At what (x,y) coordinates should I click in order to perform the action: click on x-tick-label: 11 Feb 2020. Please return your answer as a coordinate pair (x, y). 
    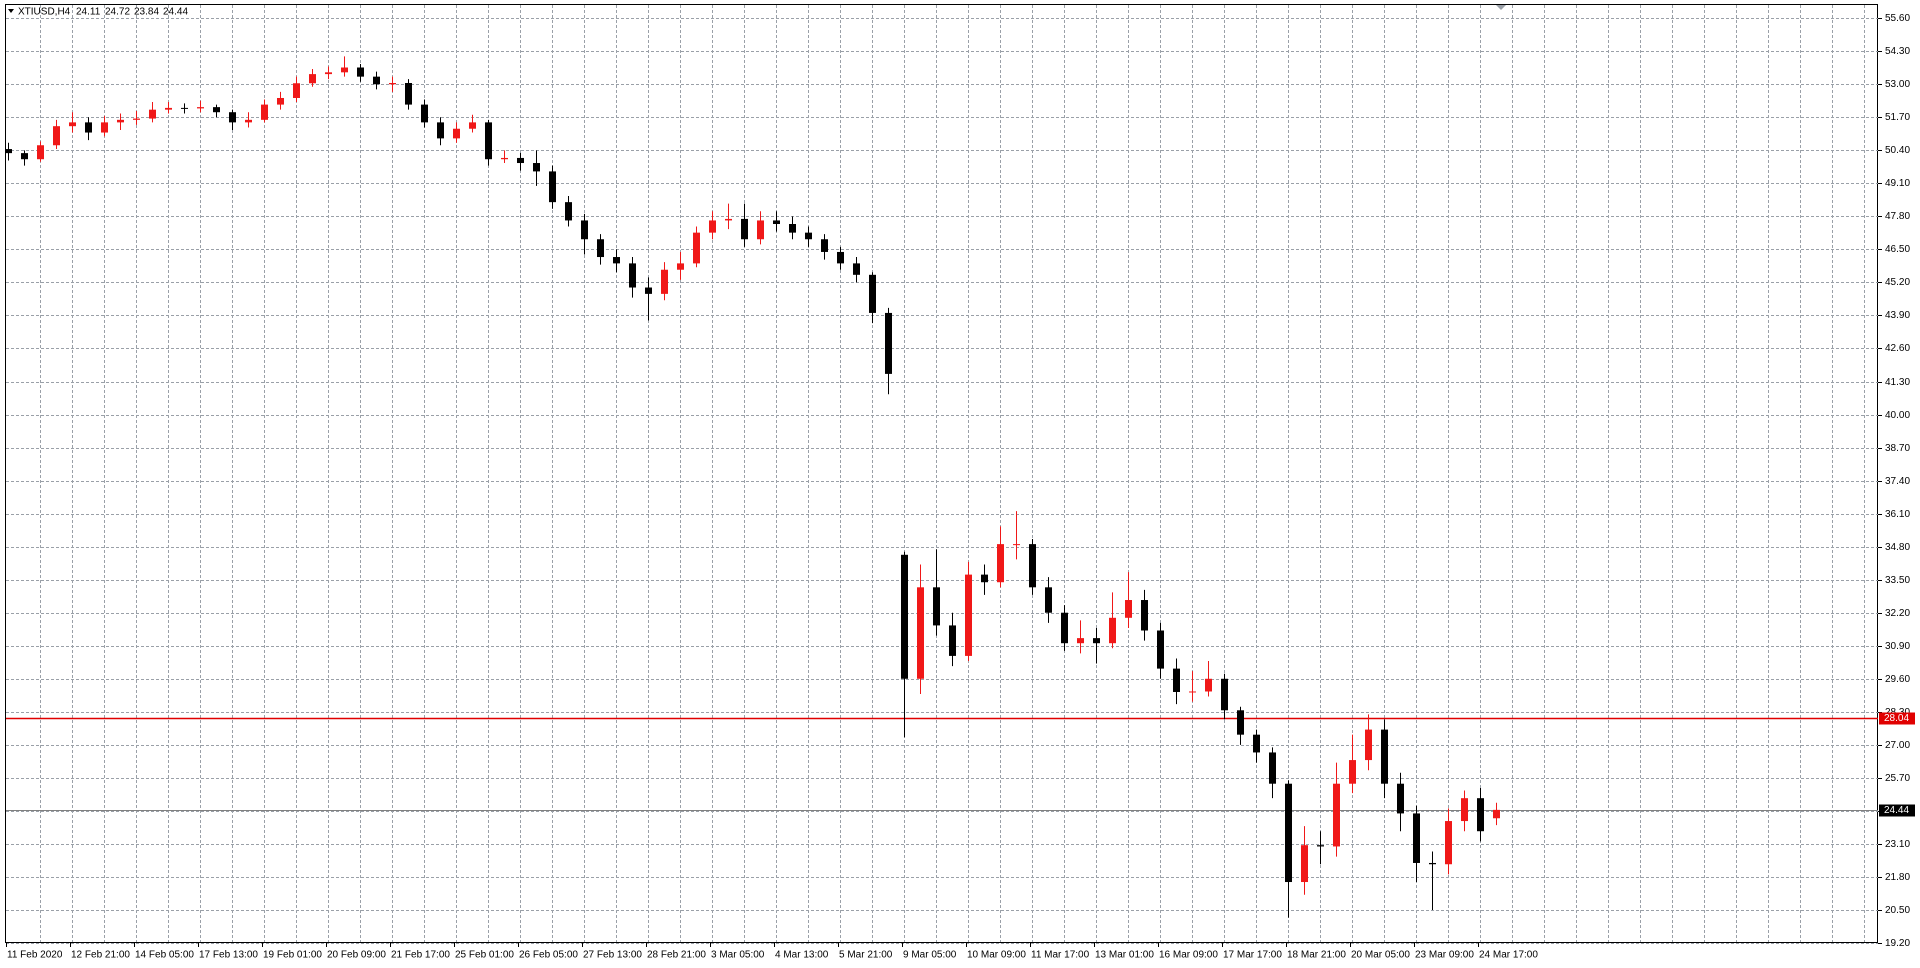
    Looking at the image, I should click on (35, 955).